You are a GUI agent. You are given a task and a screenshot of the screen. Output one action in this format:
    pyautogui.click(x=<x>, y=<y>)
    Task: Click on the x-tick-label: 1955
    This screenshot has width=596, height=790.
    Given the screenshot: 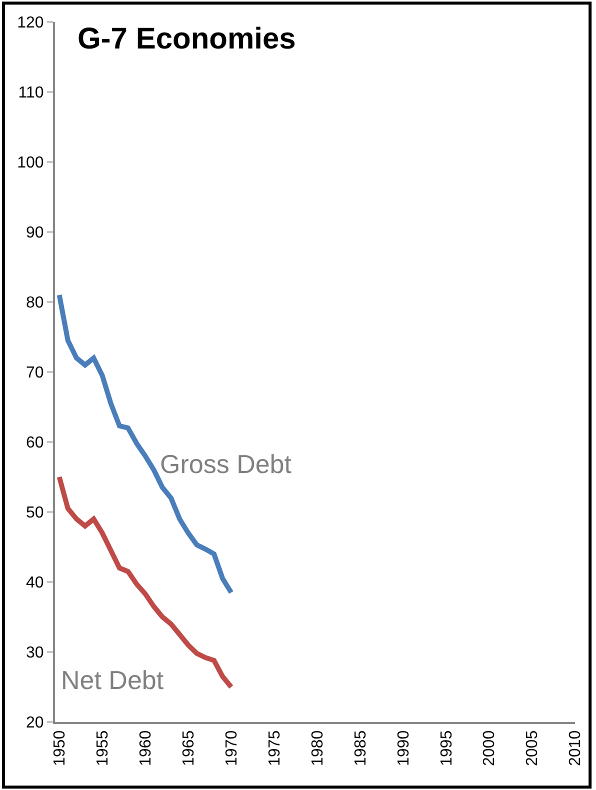 What is the action you would take?
    pyautogui.click(x=103, y=748)
    